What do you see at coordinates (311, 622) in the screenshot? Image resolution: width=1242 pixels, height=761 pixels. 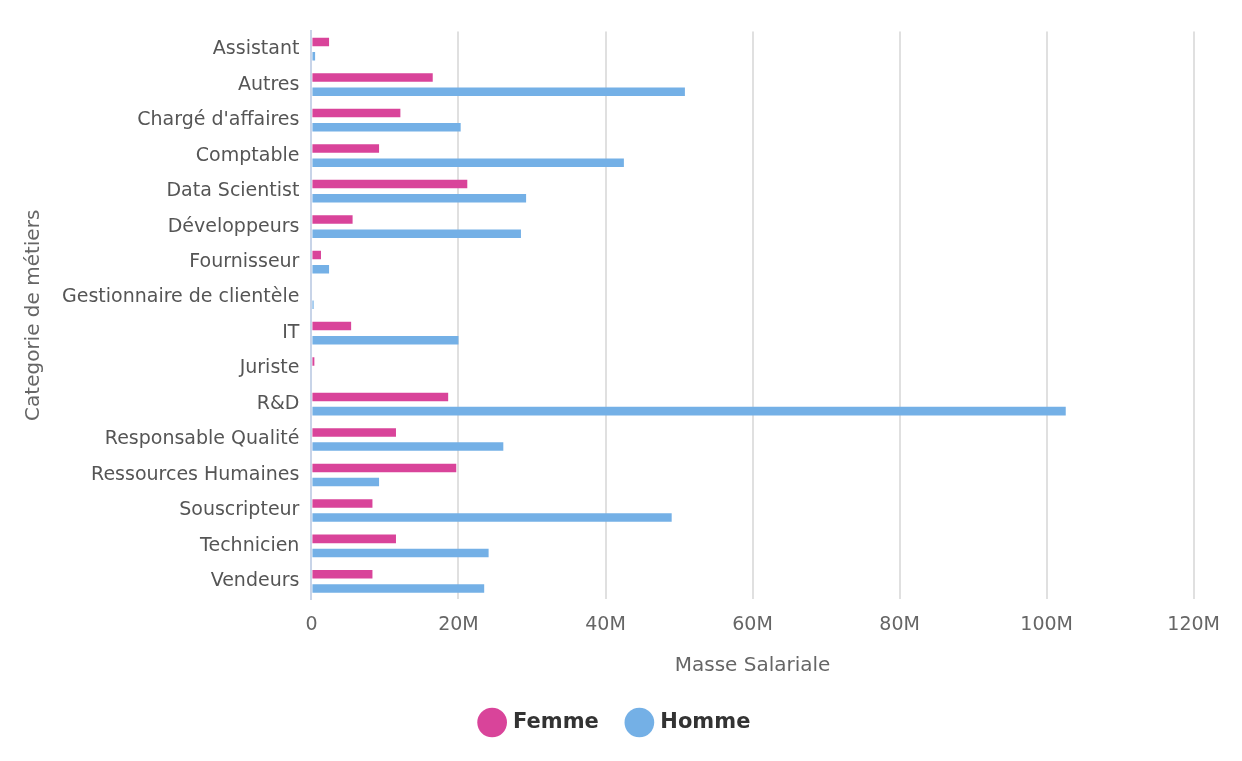 I see `x-tick-label: 0` at bounding box center [311, 622].